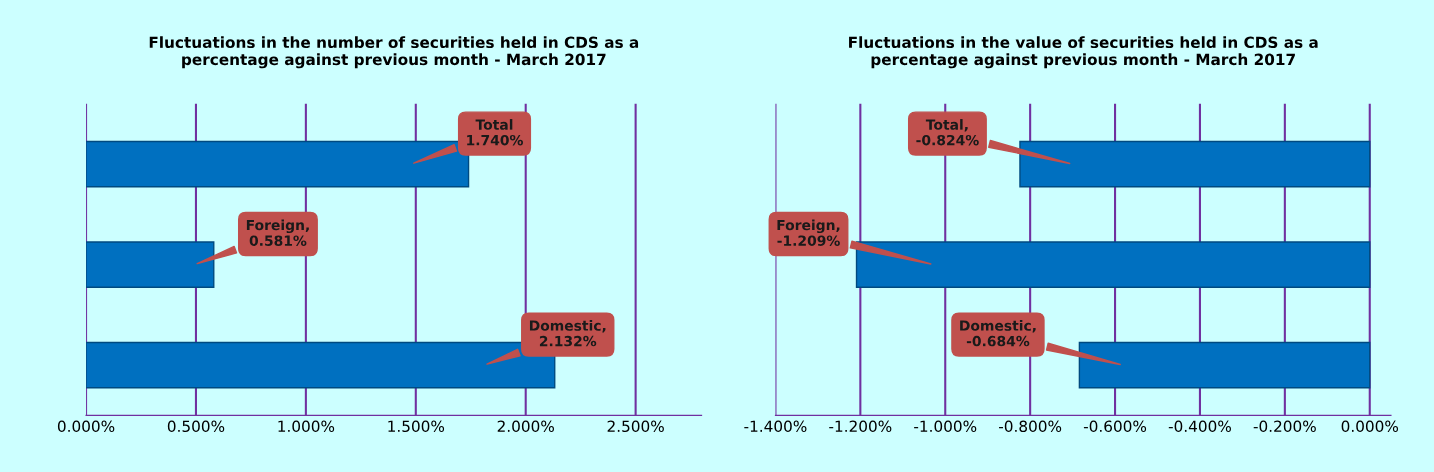 Image resolution: width=1434 pixels, height=472 pixels. What do you see at coordinates (394, 52) in the screenshot?
I see `chart-title: Fluctuations in the number of securities held in CDS as a percentage against previous month - March 2017` at bounding box center [394, 52].